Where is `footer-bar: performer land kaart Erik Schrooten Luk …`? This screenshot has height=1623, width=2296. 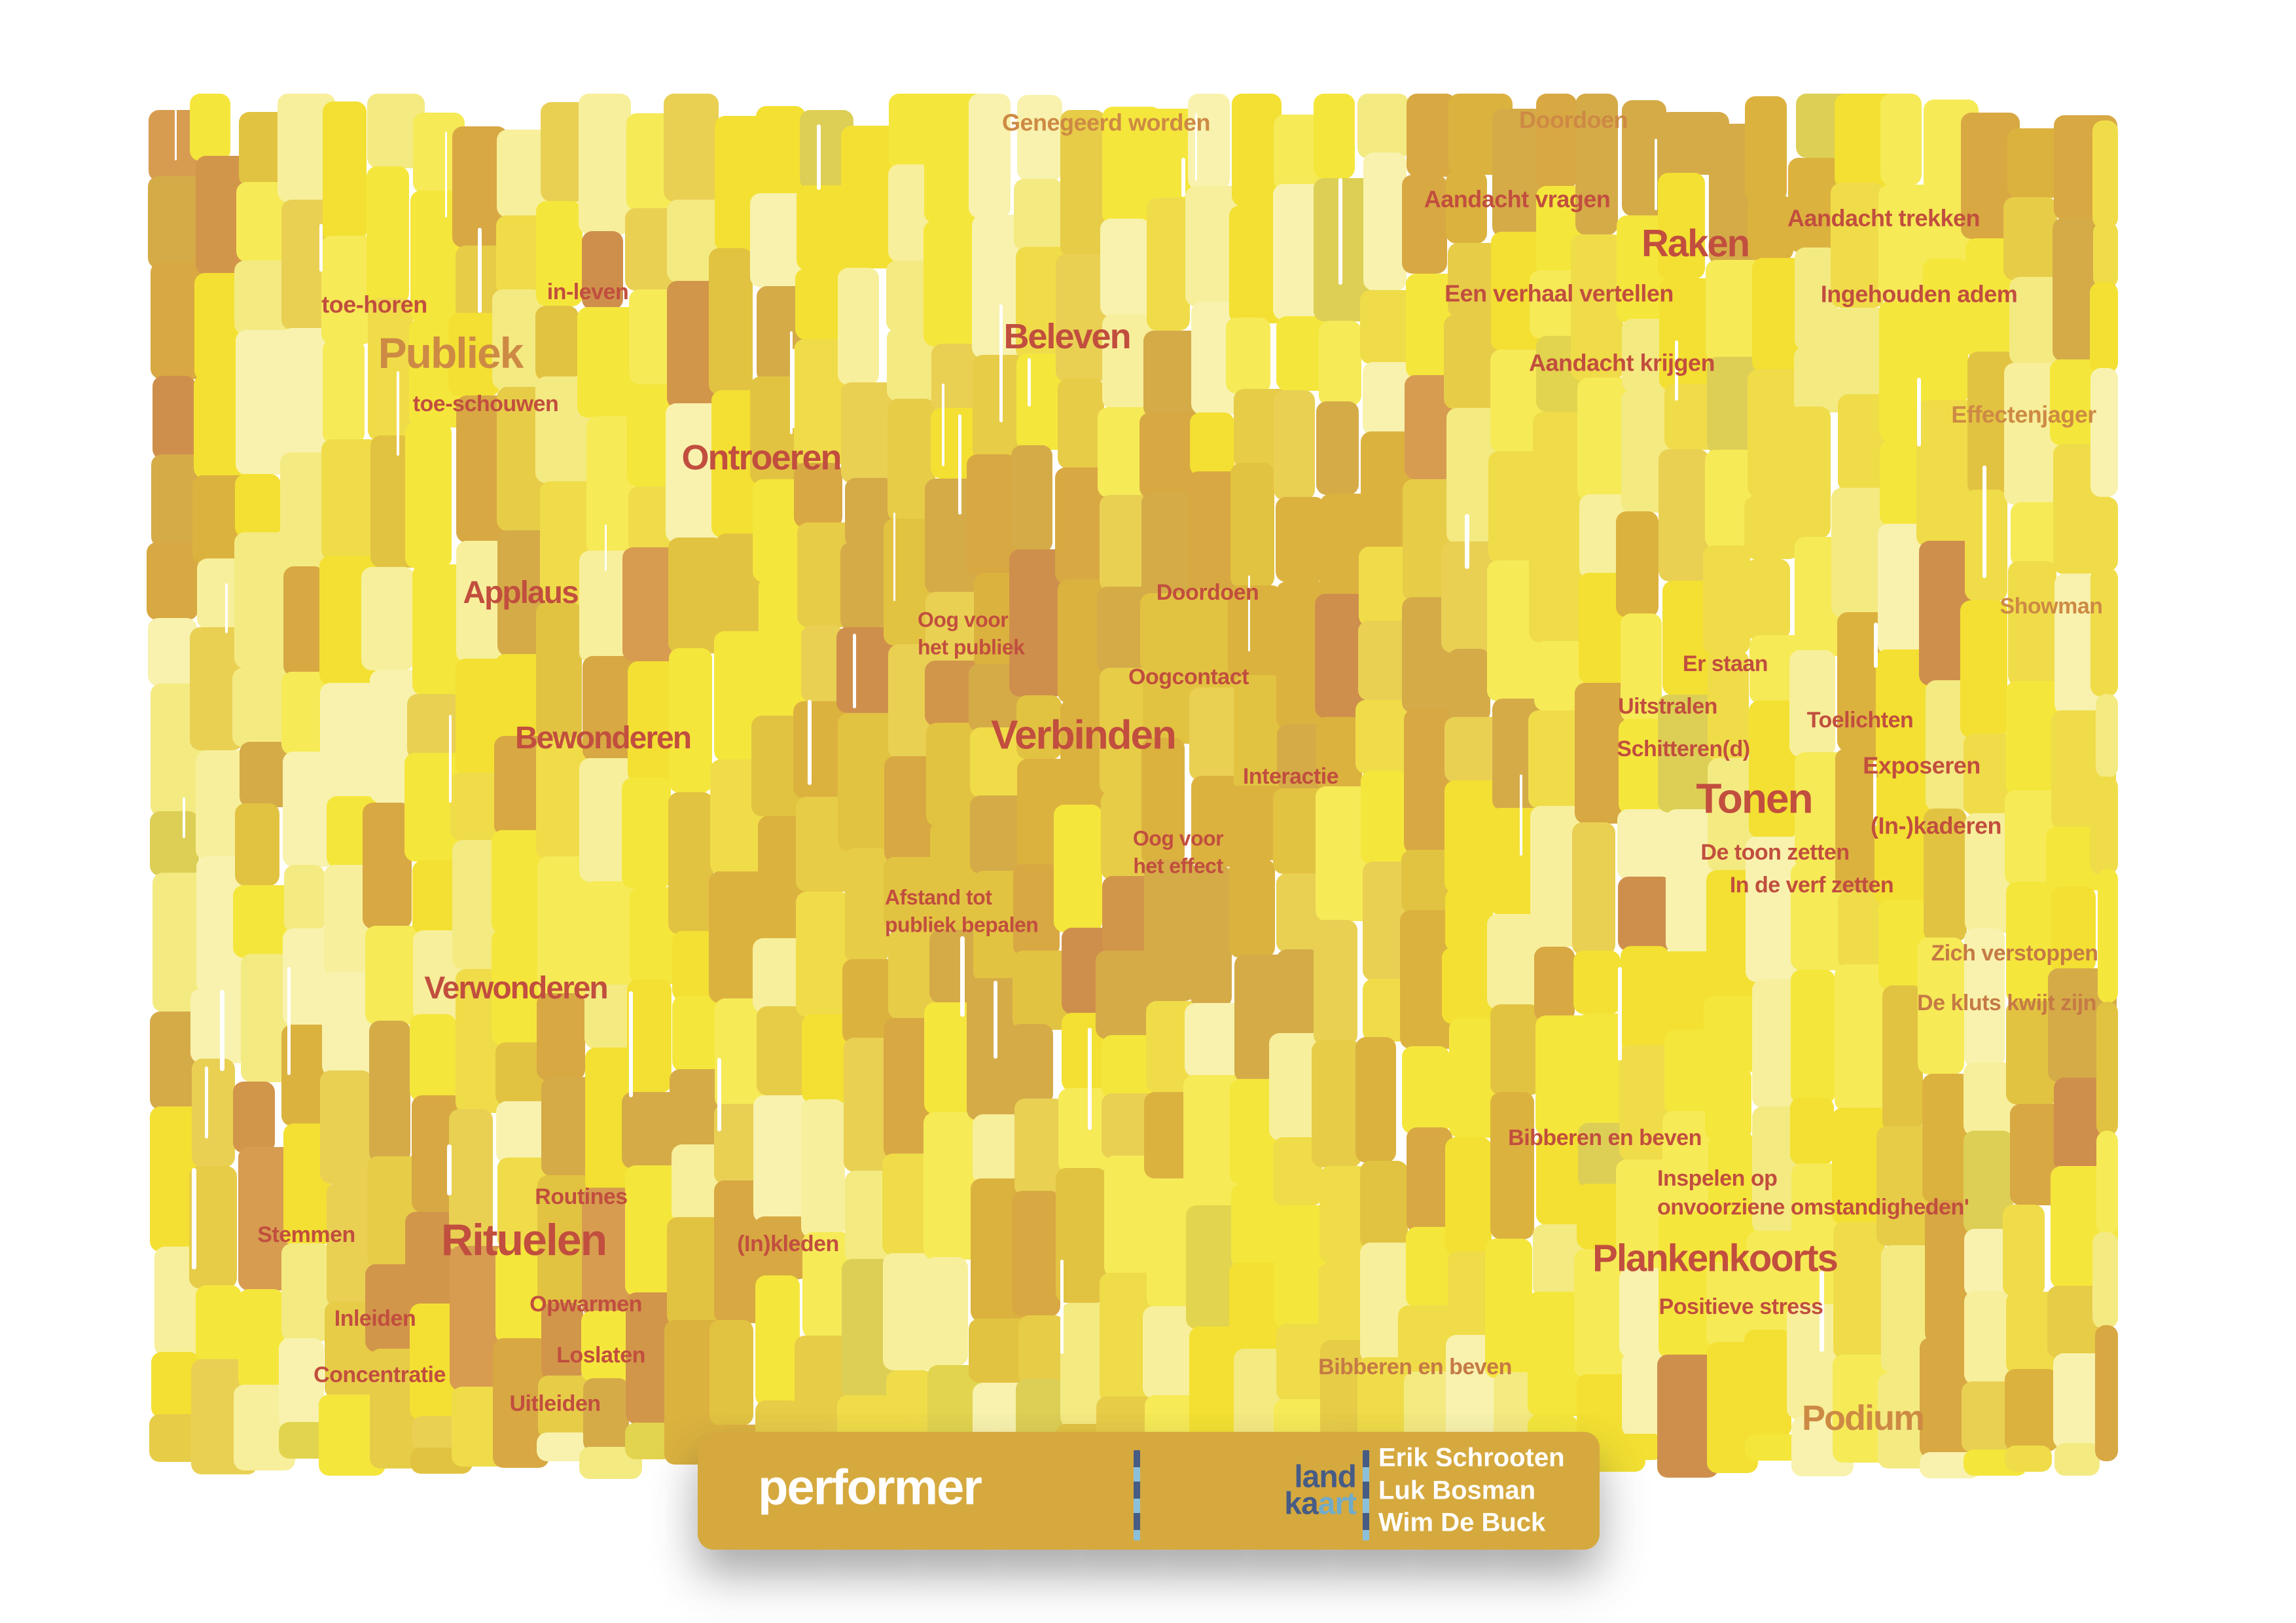 footer-bar: performer land kaart Erik Schrooten Luk … is located at coordinates (1149, 1491).